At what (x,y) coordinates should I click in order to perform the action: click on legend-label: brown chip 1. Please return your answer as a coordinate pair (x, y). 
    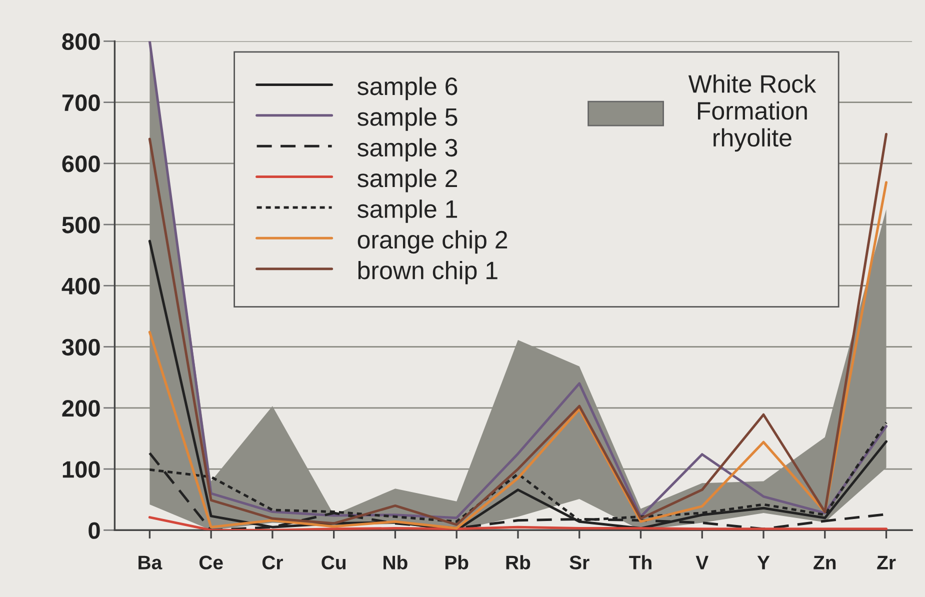
    Looking at the image, I should click on (428, 272).